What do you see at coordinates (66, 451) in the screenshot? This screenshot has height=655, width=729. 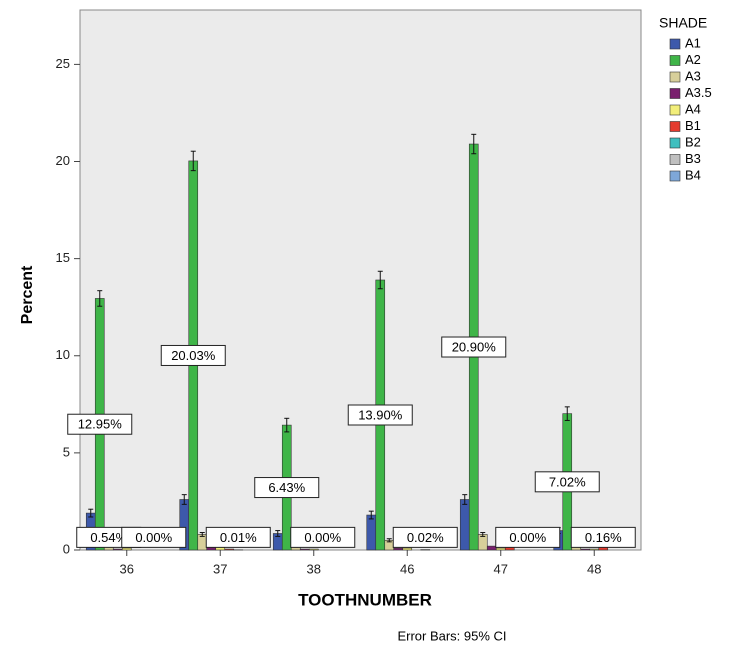 I see `y-tick-label: 5` at bounding box center [66, 451].